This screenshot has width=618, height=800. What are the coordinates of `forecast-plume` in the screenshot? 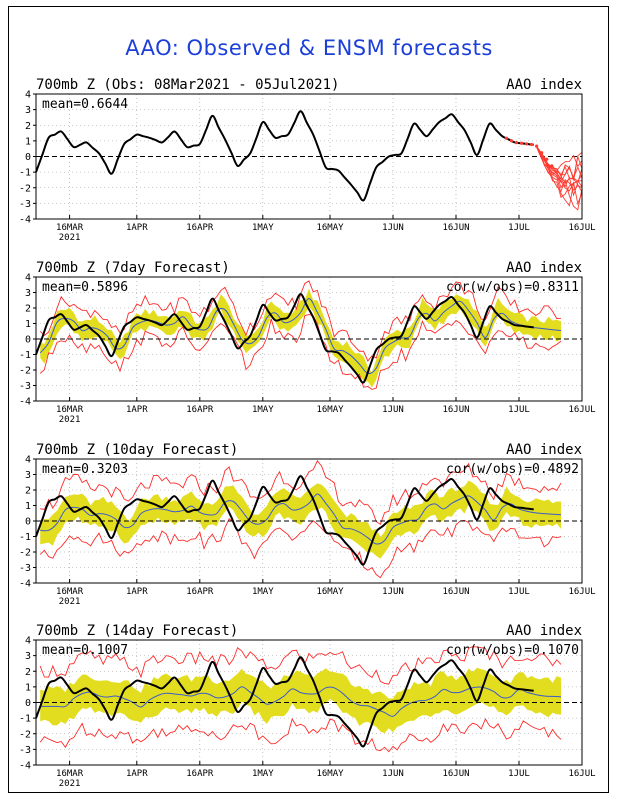 It's located at (559, 177).